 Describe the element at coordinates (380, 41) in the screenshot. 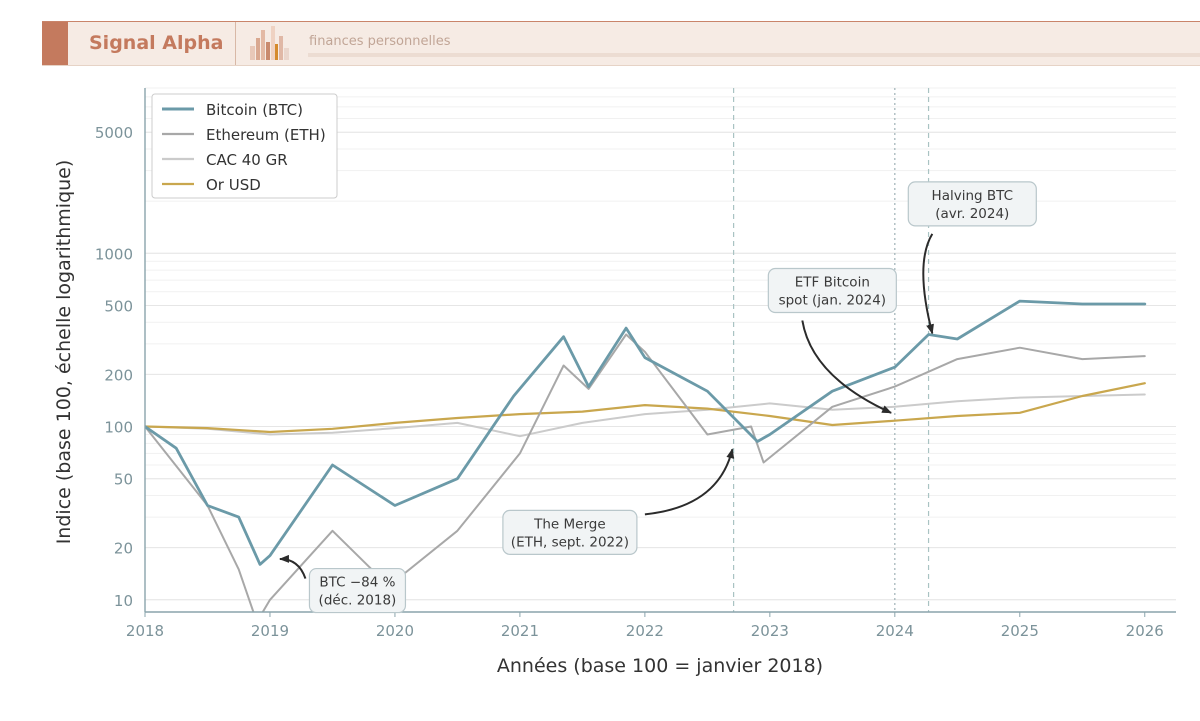

I see `tagline: finances personnelles` at that location.